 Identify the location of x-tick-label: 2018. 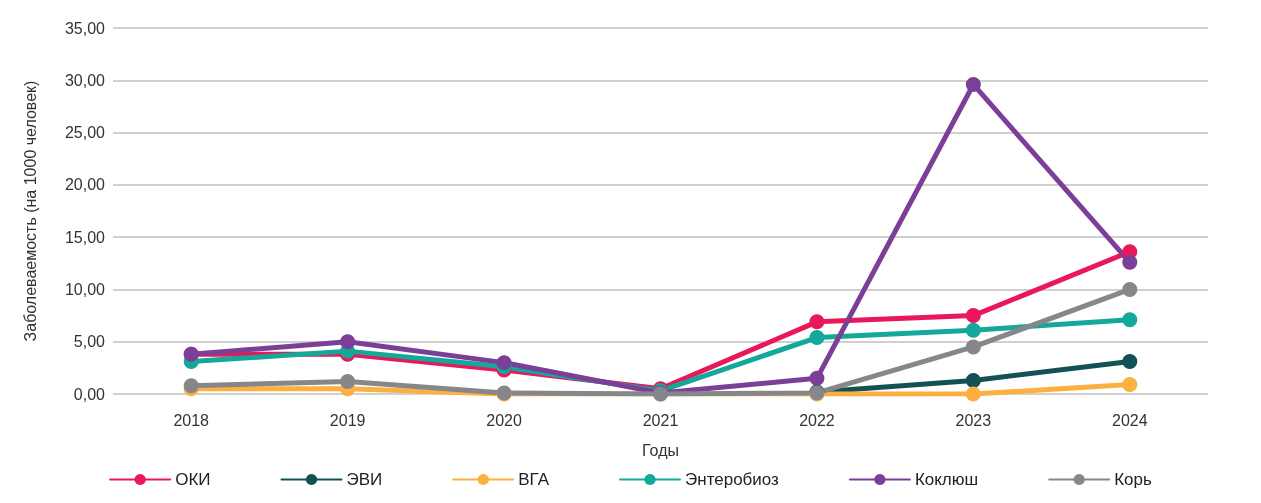
(191, 420).